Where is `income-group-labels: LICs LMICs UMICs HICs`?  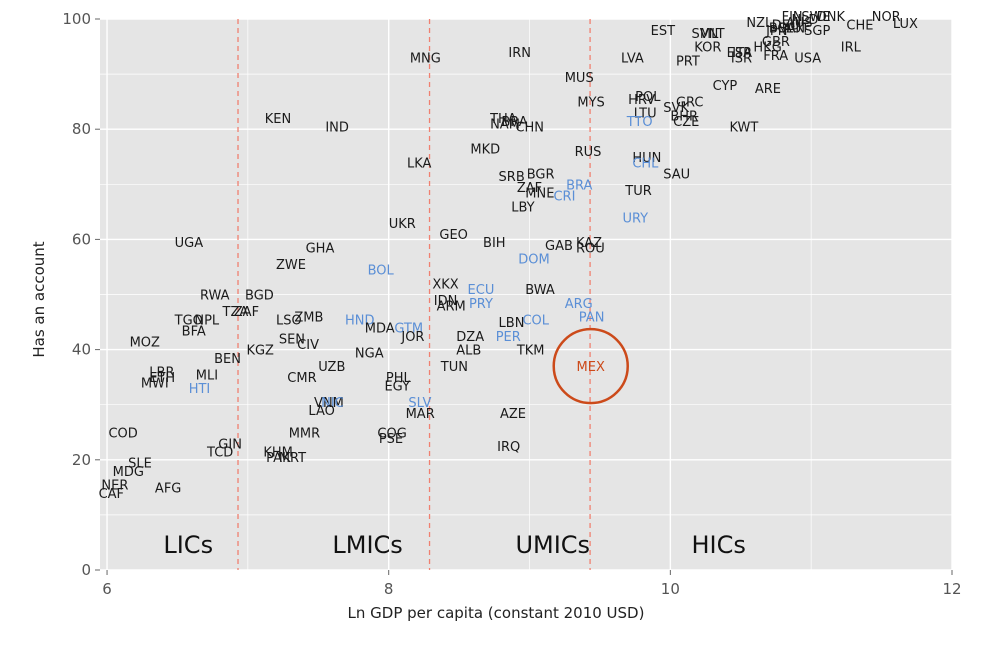 income-group-labels: LICs LMICs UMICs HICs is located at coordinates (454, 545).